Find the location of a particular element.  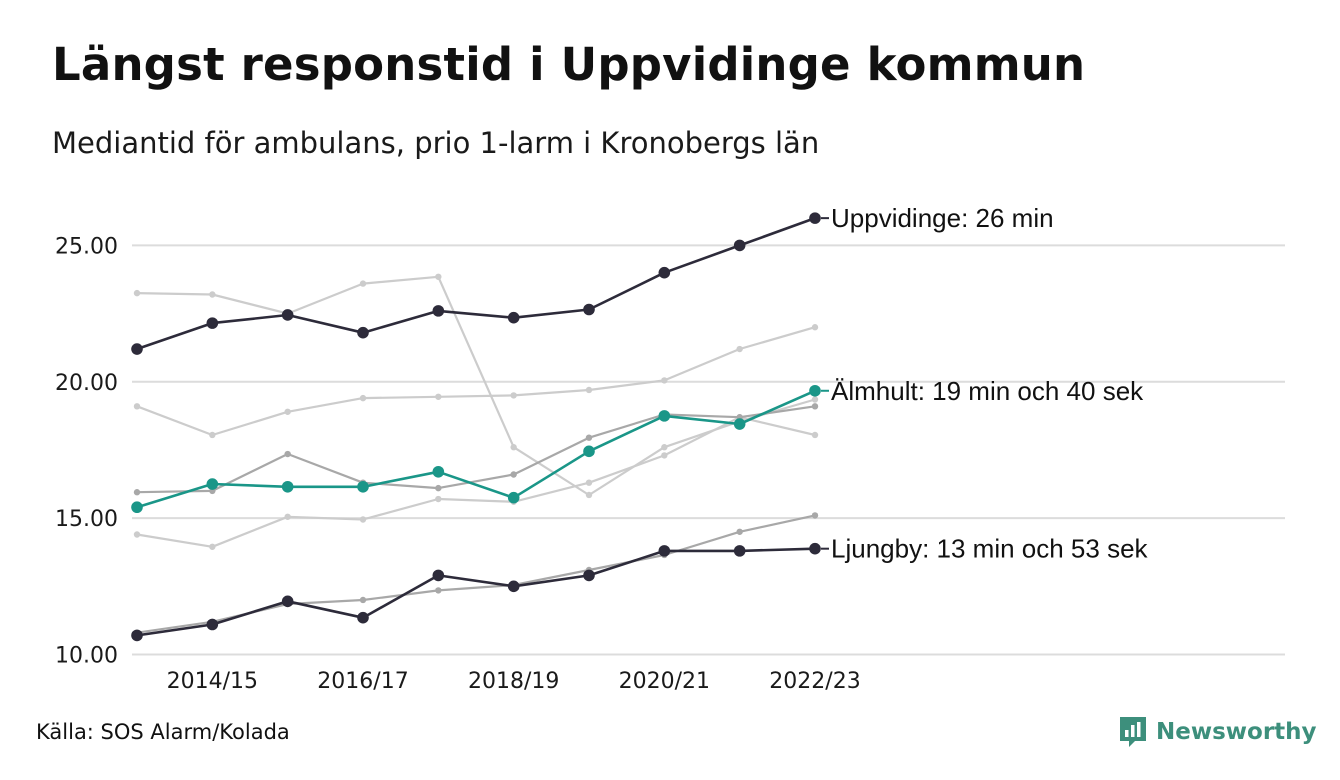

source-note: Källa: SOS Alarm/Kolada is located at coordinates (163, 732).